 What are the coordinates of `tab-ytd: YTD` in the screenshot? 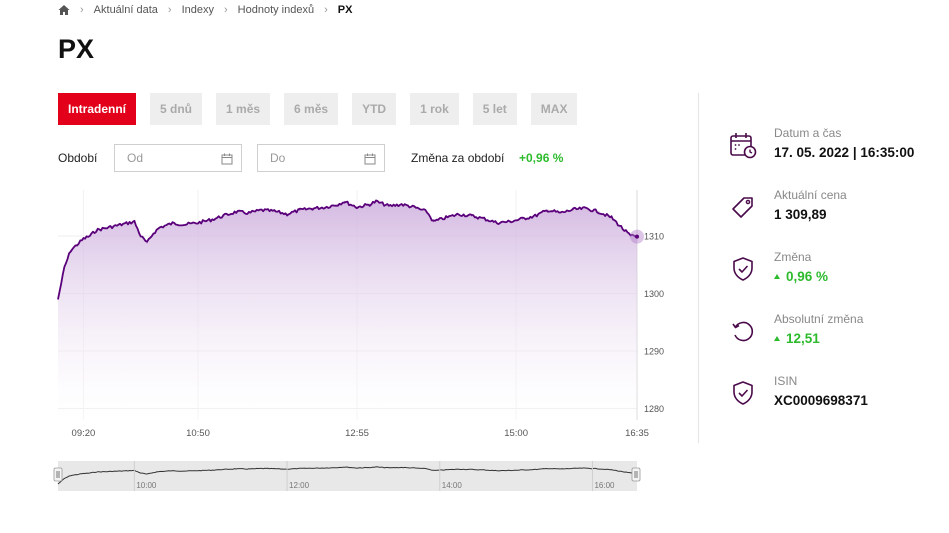 It's located at (374, 109).